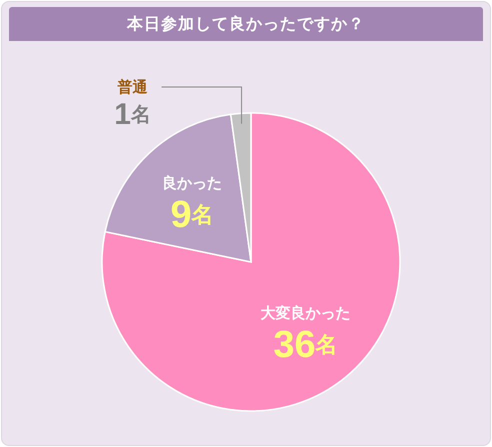 This screenshot has width=492, height=447. I want to click on data-label: 36名, so click(305, 345).